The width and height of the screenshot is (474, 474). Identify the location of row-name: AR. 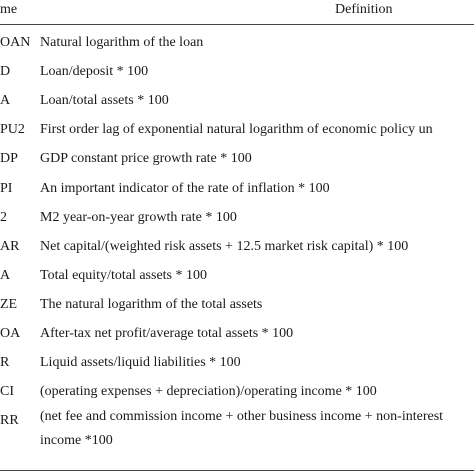
(10, 246).